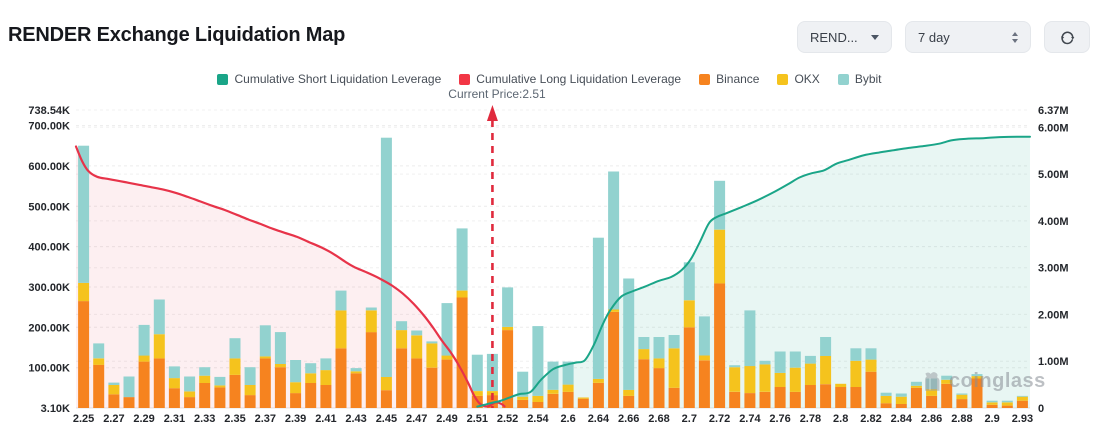  I want to click on legend-item-2: Binance, so click(729, 79).